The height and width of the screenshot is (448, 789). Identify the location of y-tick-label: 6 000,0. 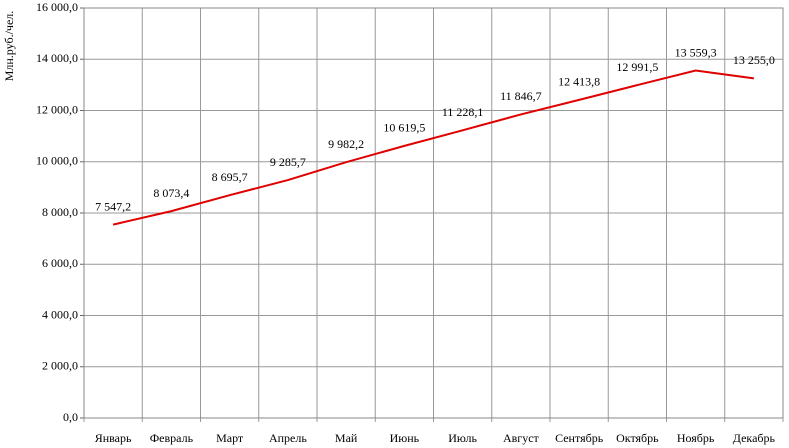
(60, 263).